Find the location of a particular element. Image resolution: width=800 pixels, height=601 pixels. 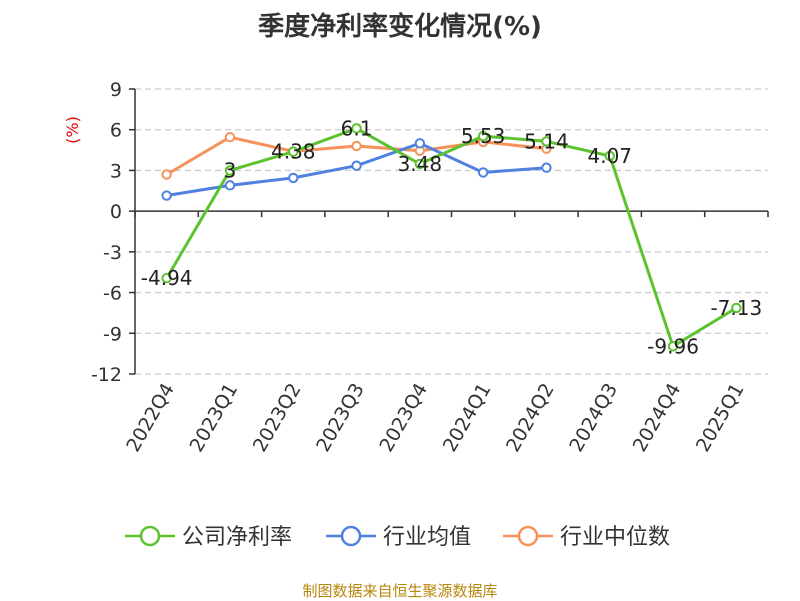

data-label: 5.53 is located at coordinates (483, 136).